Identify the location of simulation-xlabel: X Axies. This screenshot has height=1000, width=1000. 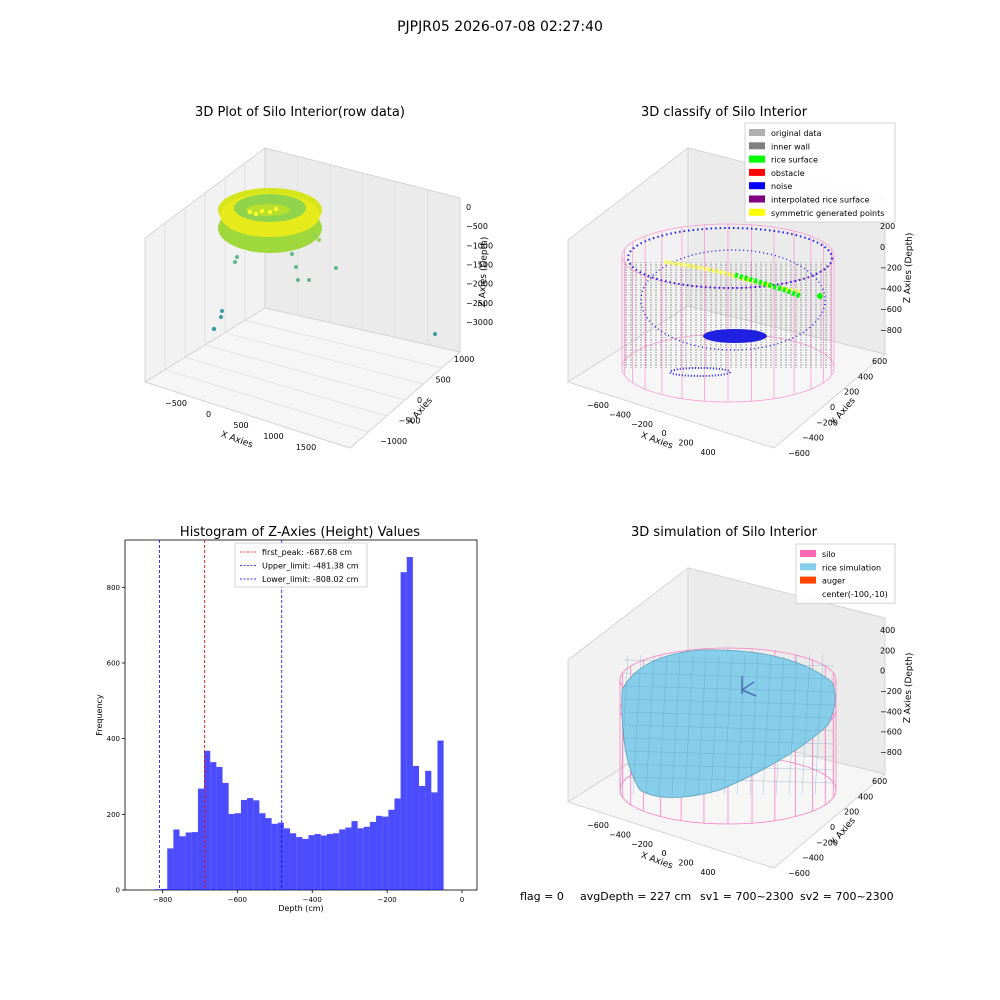
(656, 861).